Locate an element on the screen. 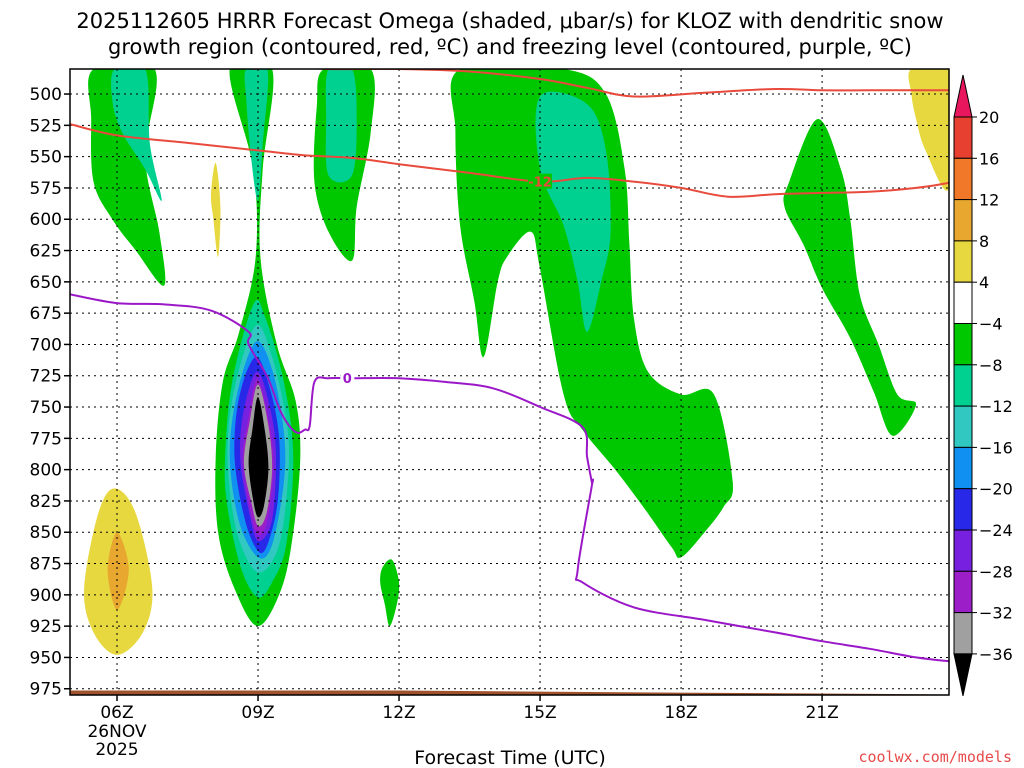 The height and width of the screenshot is (768, 1024). y-tick-label-525: 525 is located at coordinates (46, 126).